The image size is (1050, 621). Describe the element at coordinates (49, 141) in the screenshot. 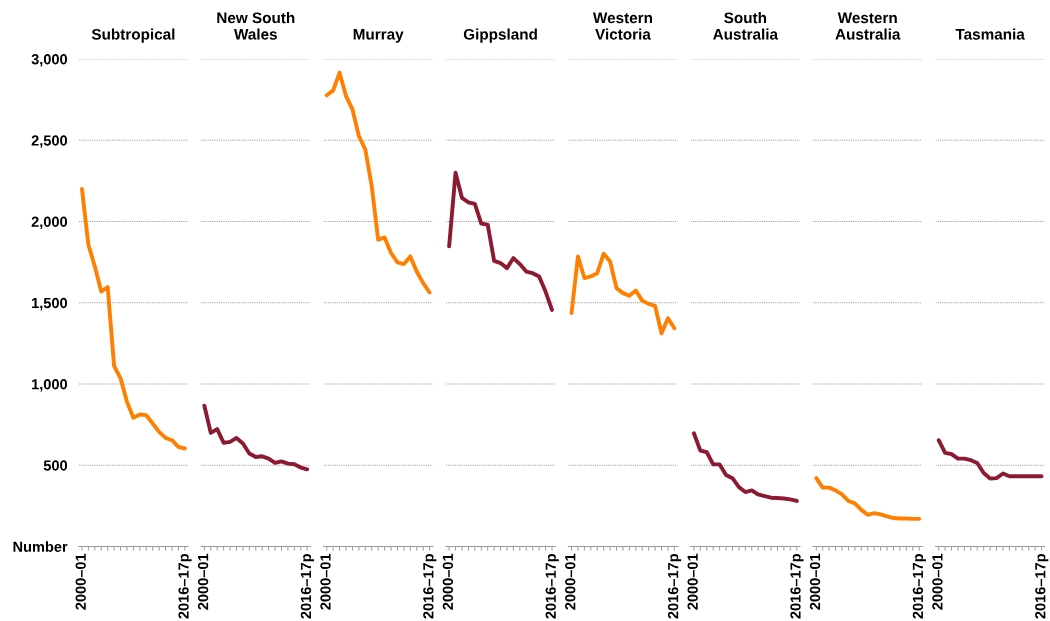

I see `y-tick-label: 2,500` at that location.